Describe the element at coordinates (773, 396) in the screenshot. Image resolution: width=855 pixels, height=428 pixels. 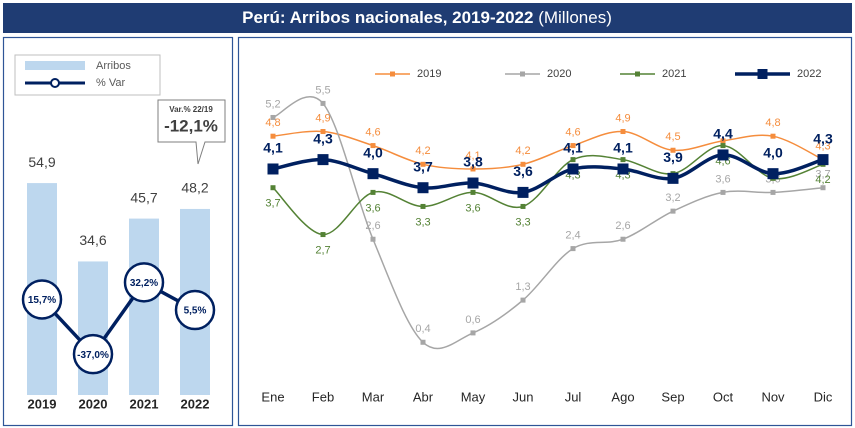
I see `x-tick-label: Nov` at that location.